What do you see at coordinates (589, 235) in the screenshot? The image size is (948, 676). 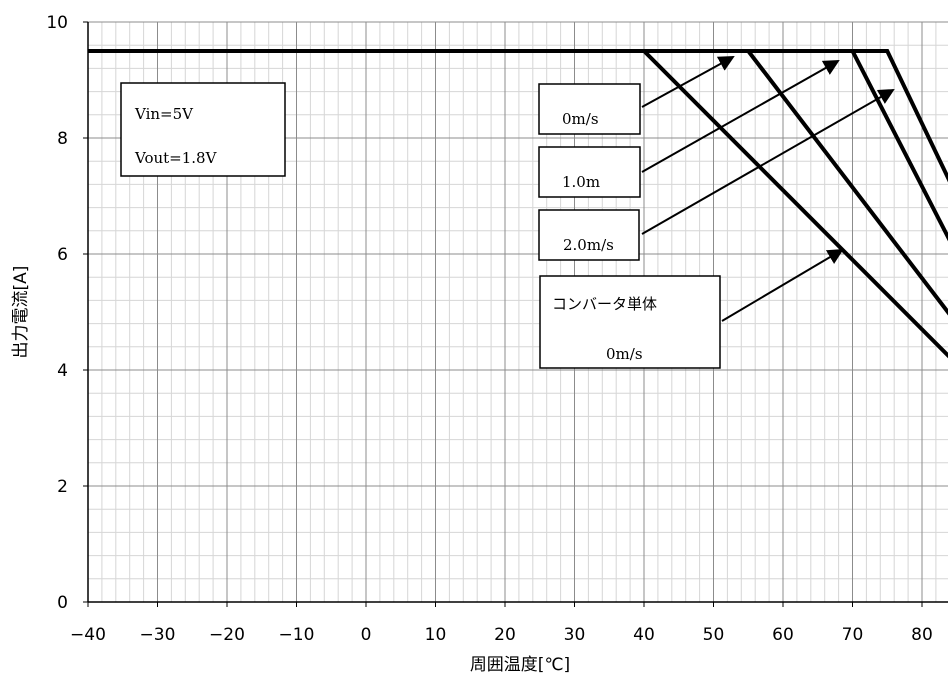 I see `callout-2-0ms: 2.0m/s` at bounding box center [589, 235].